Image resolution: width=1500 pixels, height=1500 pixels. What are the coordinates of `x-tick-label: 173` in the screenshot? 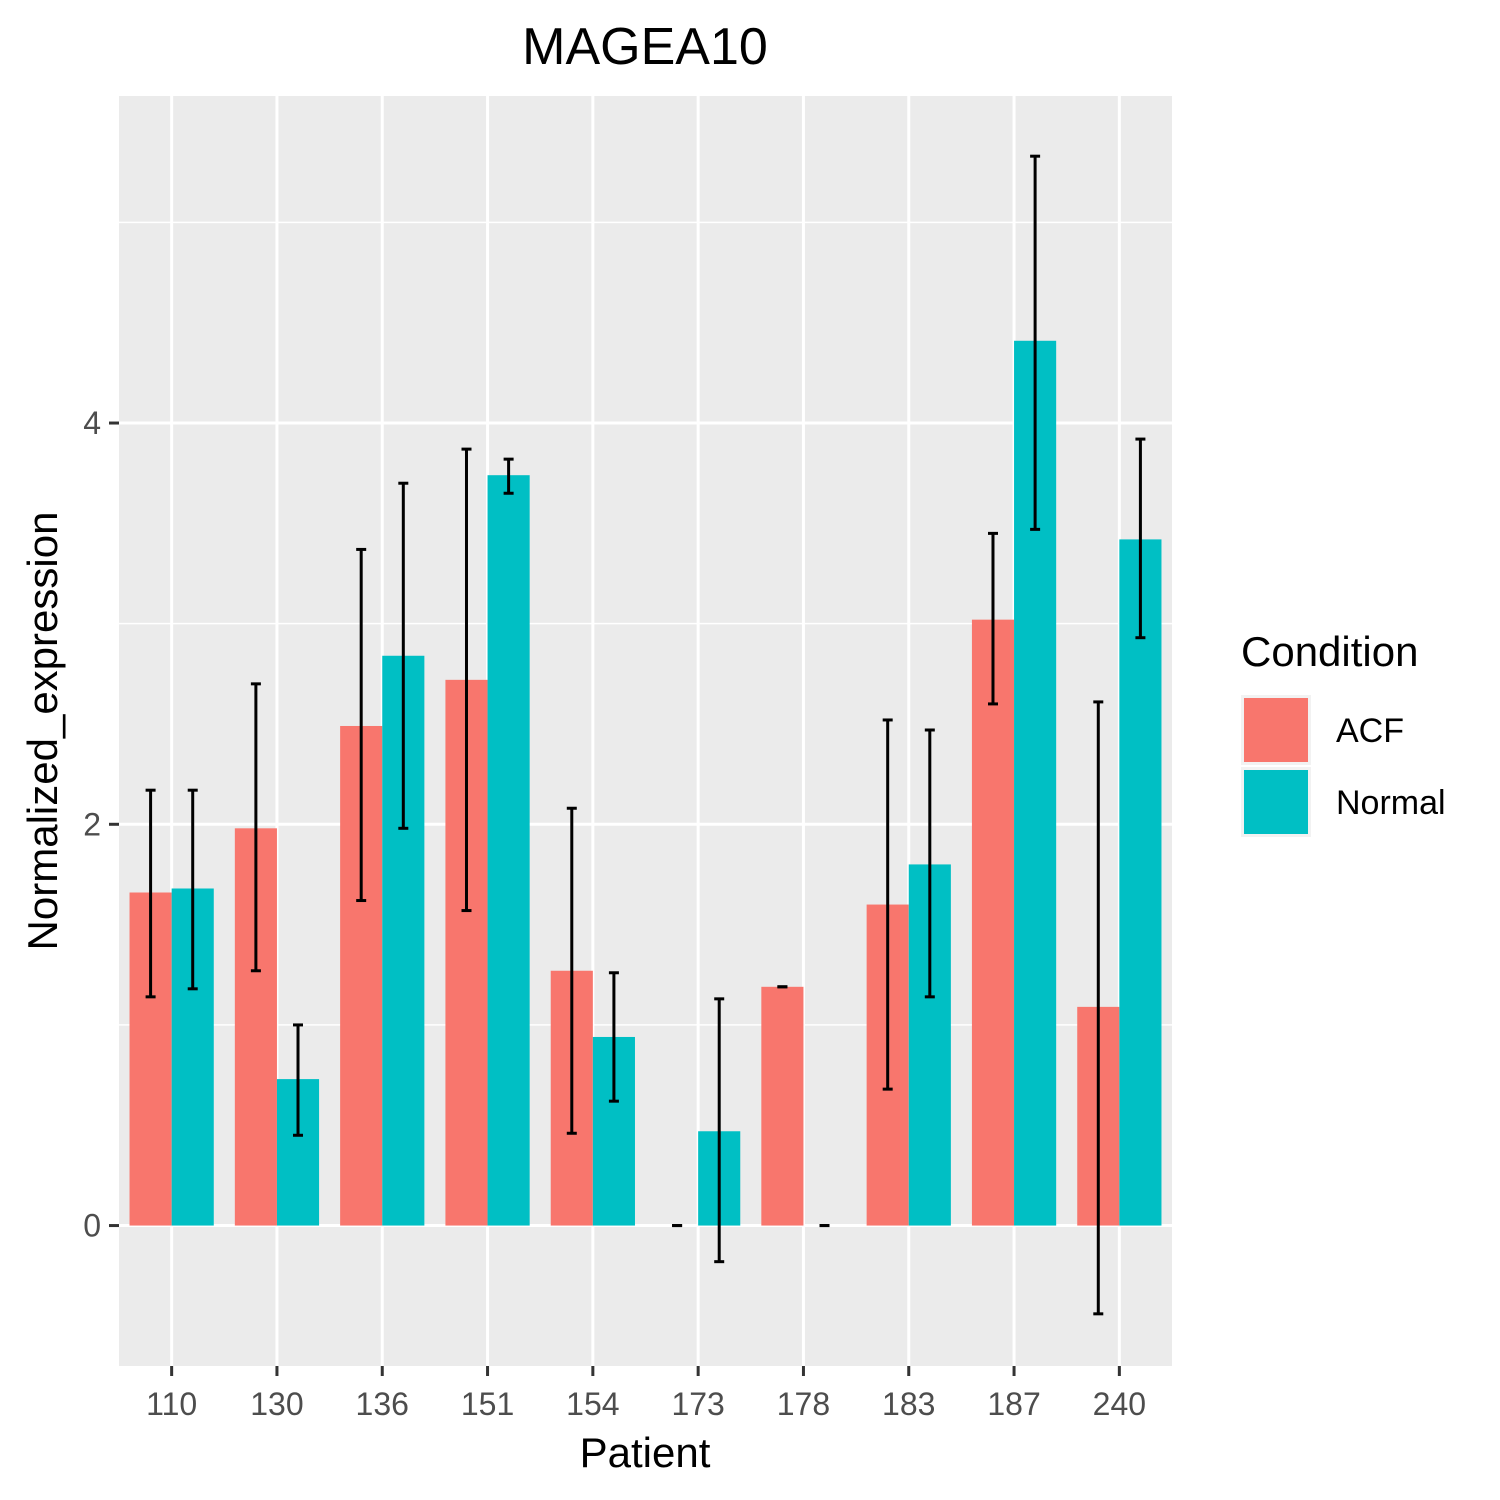 It's located at (697, 1404).